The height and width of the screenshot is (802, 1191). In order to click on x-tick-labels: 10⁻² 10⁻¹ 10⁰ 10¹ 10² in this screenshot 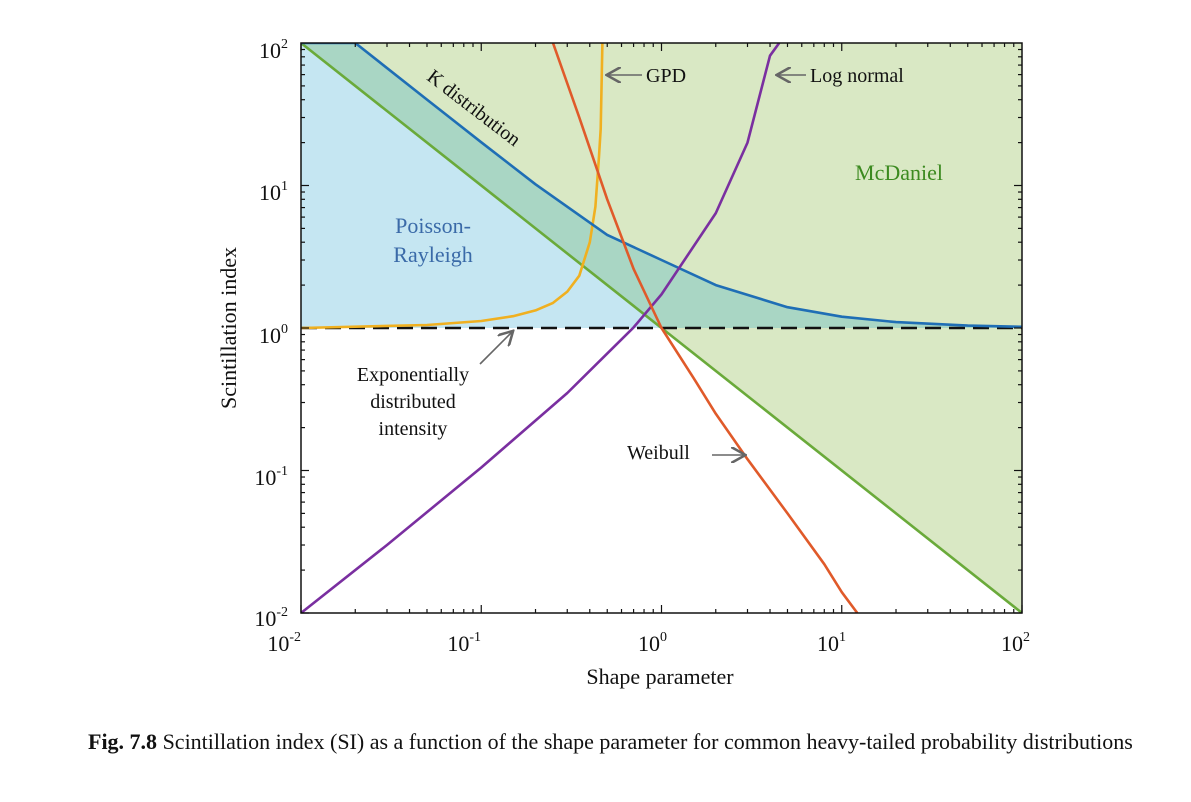, I will do `click(648, 643)`.